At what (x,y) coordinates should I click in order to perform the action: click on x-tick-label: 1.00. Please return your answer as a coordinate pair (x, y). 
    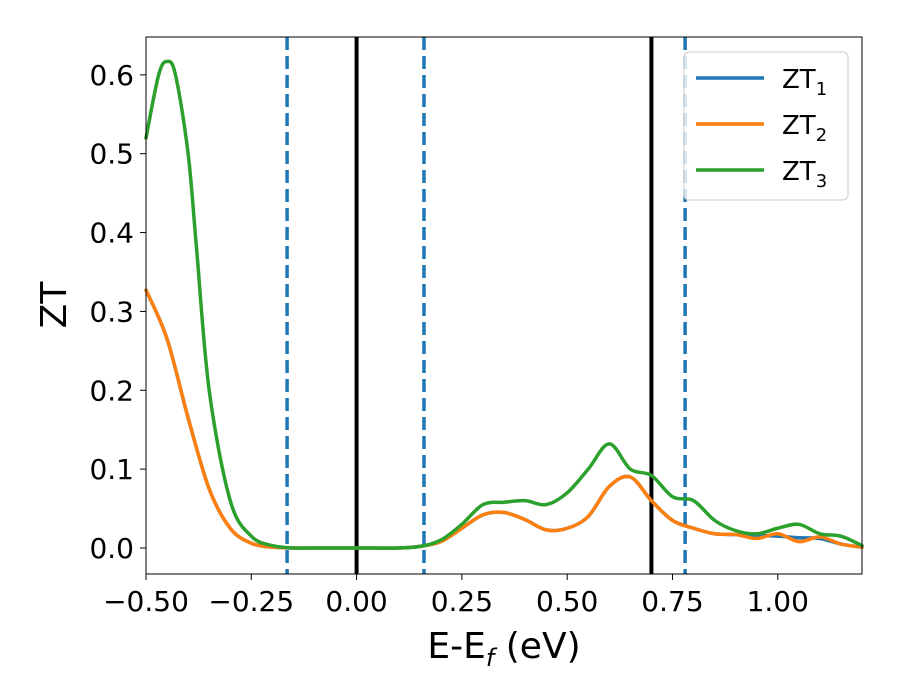
    Looking at the image, I should click on (778, 601).